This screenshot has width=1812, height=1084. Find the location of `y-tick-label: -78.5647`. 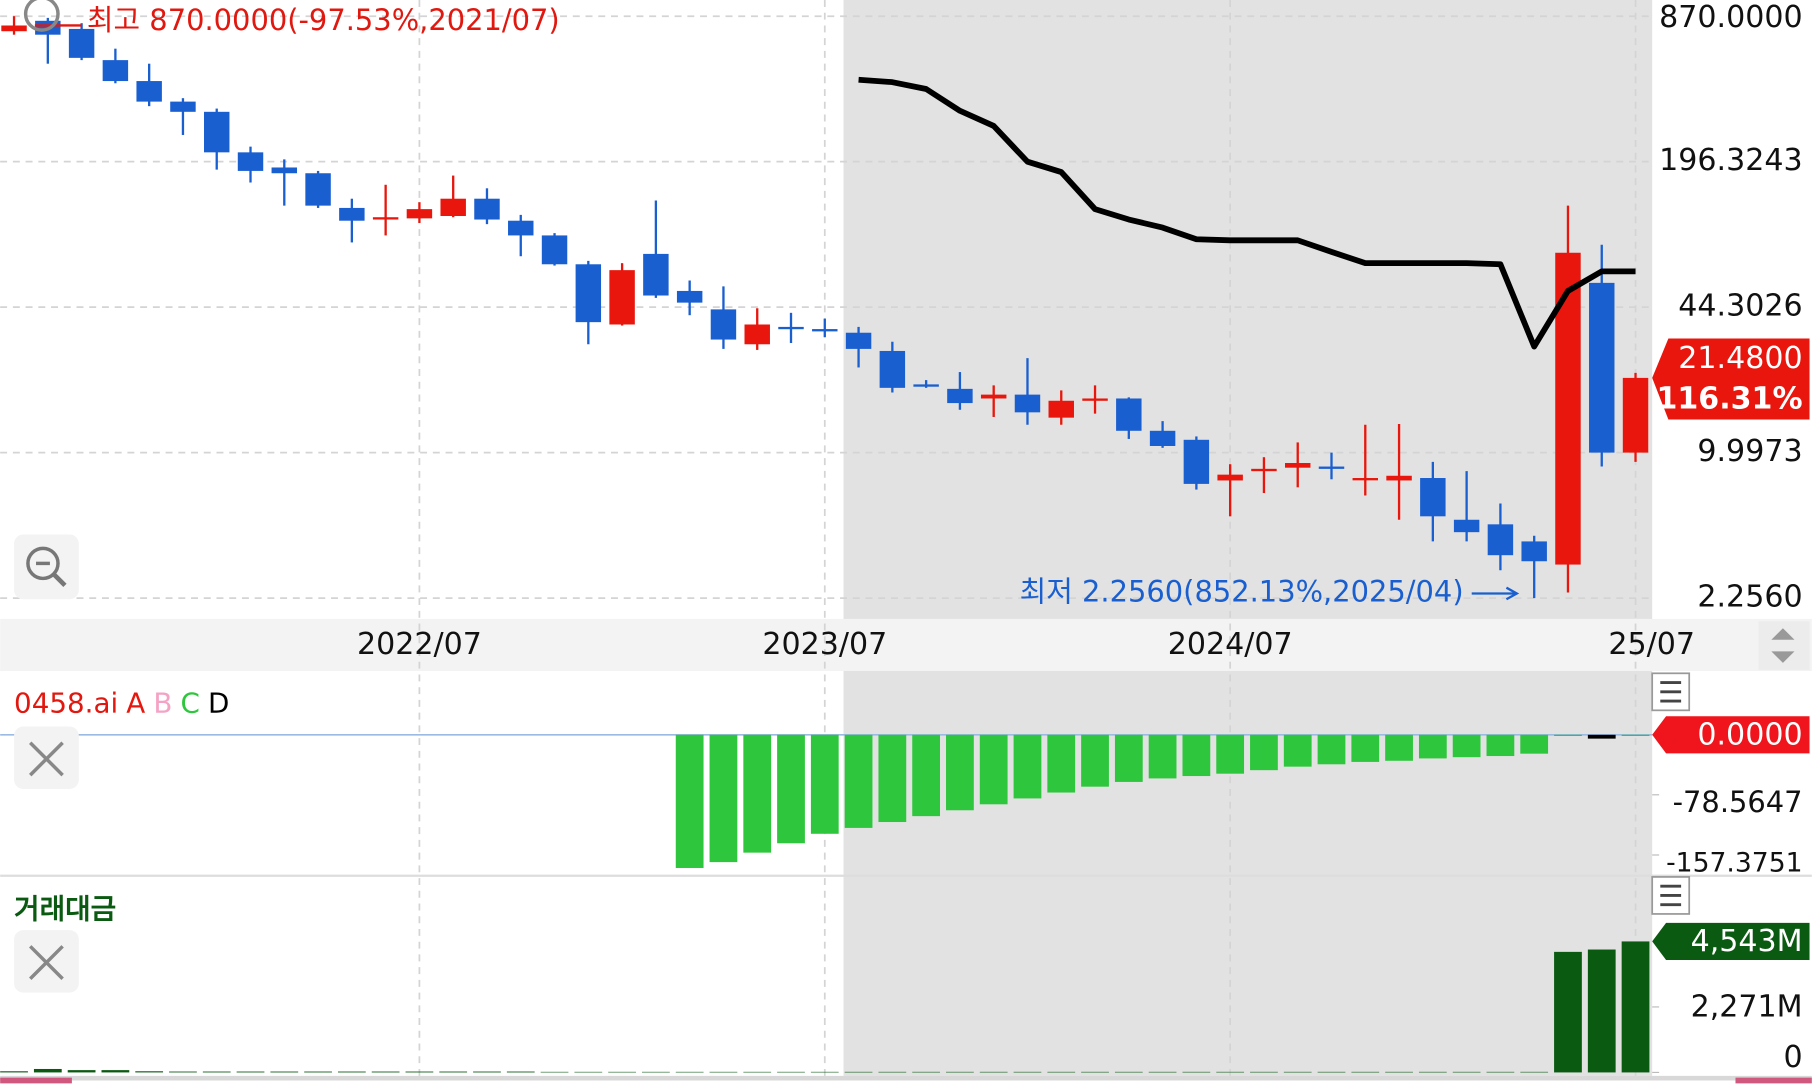

y-tick-label: -78.5647 is located at coordinates (1738, 802).